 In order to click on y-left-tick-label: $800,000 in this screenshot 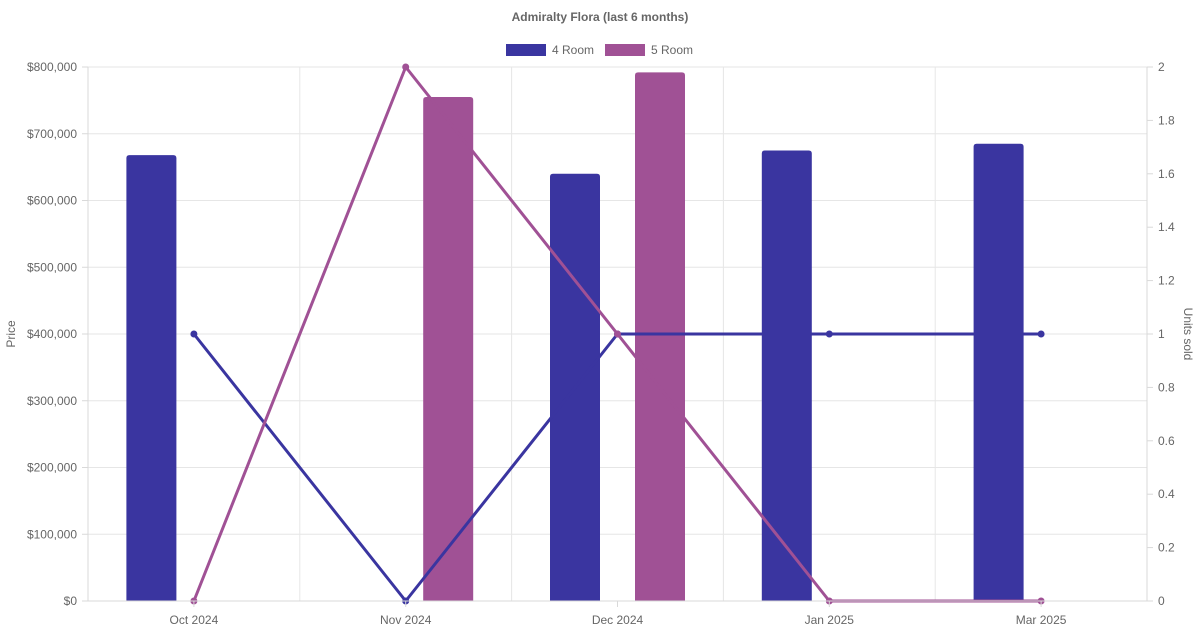, I will do `click(52, 67)`.